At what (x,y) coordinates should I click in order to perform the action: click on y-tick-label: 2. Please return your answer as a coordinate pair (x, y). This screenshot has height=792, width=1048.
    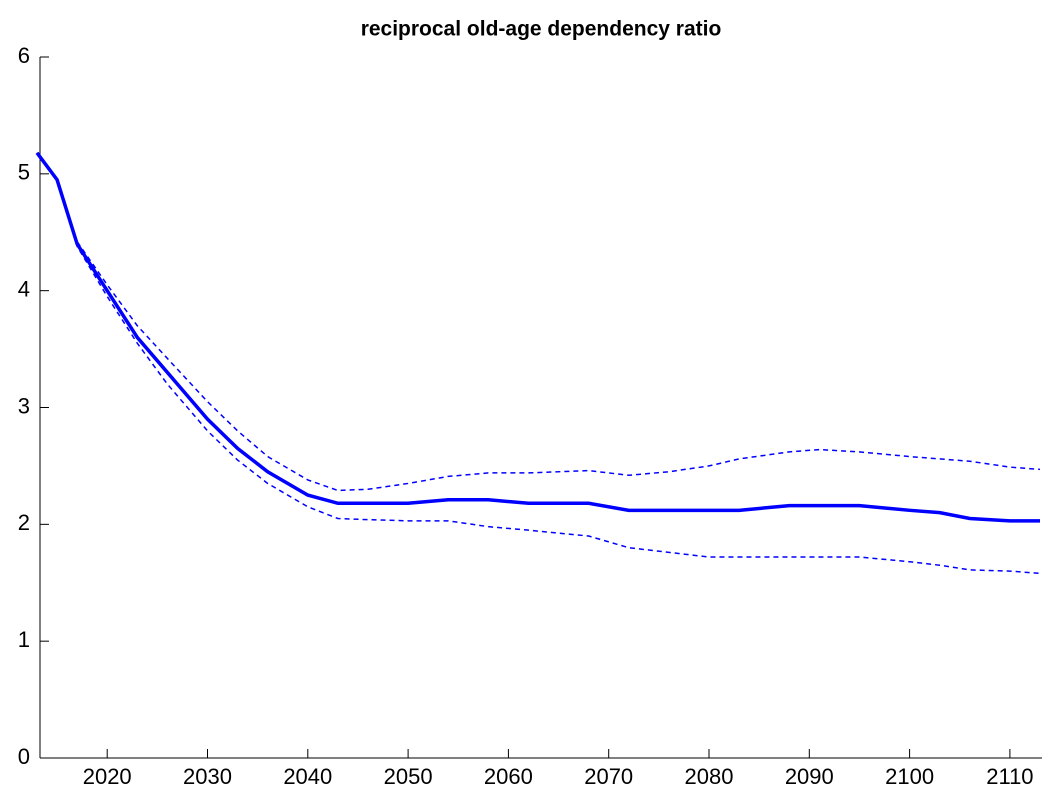
    Looking at the image, I should click on (24, 522).